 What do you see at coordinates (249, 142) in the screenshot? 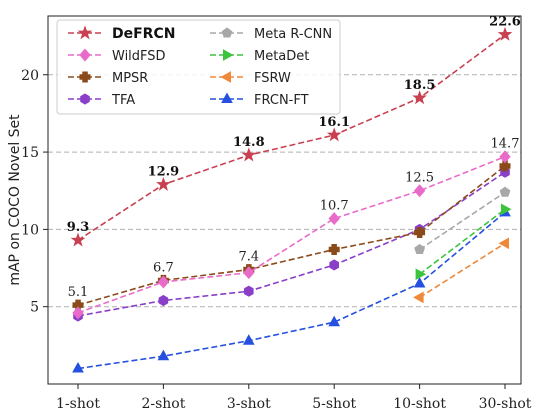
I see `data-label-defrcn-3-shot: 14.8` at bounding box center [249, 142].